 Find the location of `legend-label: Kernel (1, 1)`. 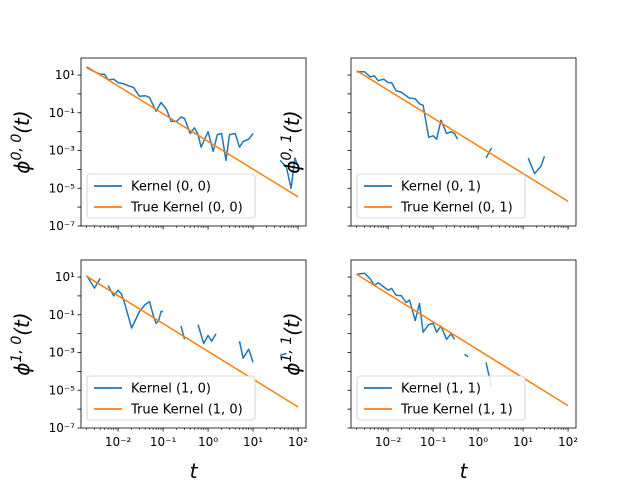

legend-label: Kernel (1, 1) is located at coordinates (441, 389).